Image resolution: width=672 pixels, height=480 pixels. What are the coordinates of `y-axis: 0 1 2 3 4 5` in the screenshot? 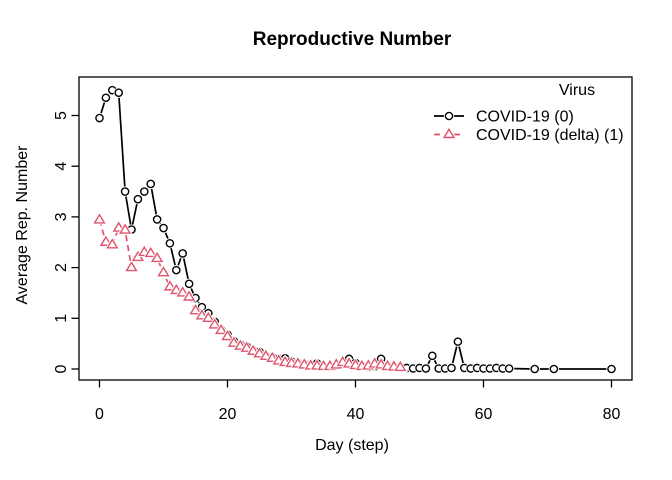 It's located at (66, 242).